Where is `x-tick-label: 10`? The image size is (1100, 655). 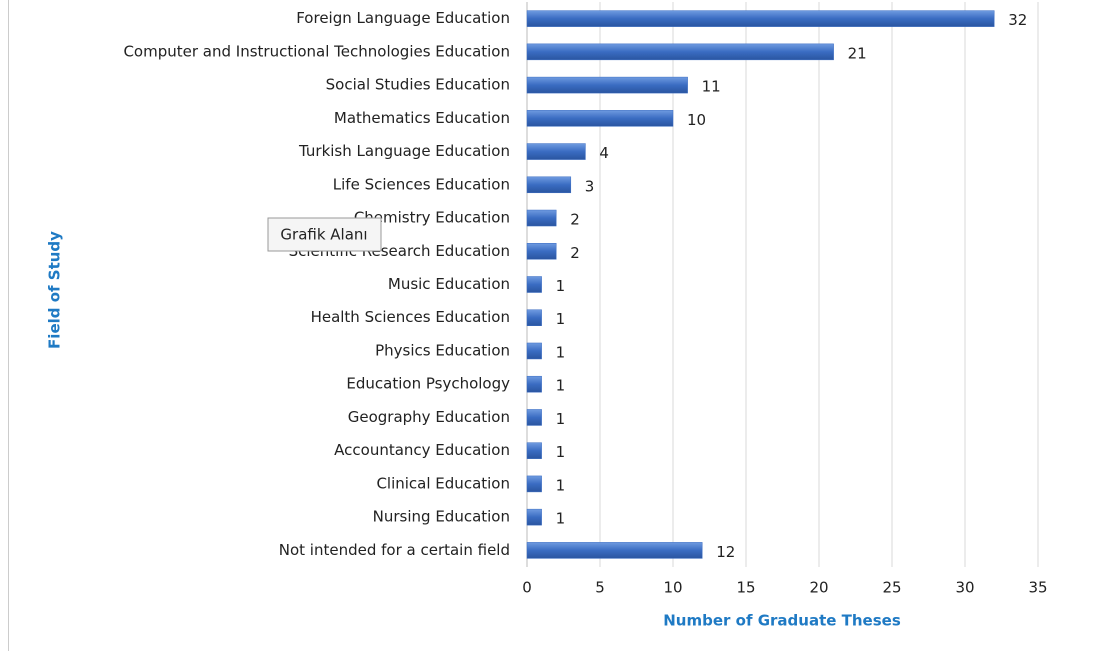 x-tick-label: 10 is located at coordinates (672, 588).